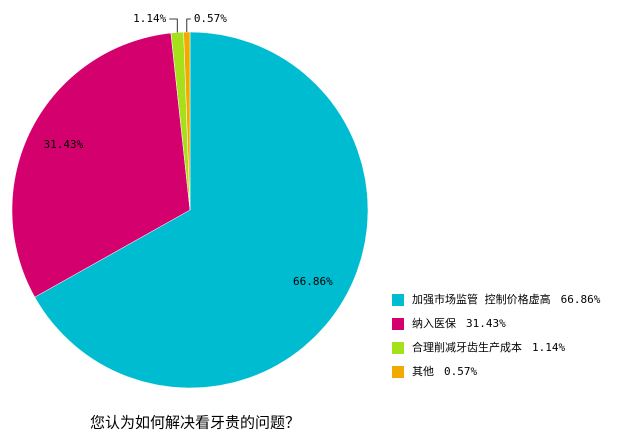 The width and height of the screenshot is (640, 444). I want to click on legend-value: 31.43%, so click(486, 323).